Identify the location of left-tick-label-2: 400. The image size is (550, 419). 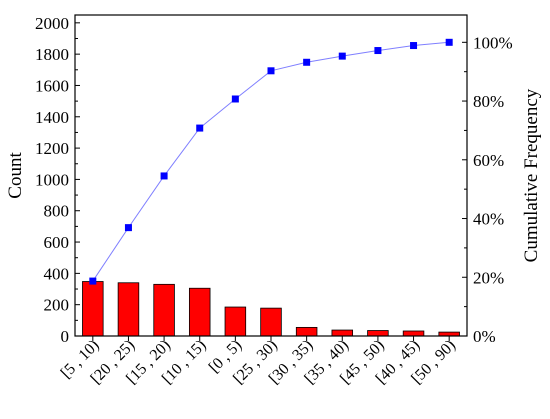
(57, 273).